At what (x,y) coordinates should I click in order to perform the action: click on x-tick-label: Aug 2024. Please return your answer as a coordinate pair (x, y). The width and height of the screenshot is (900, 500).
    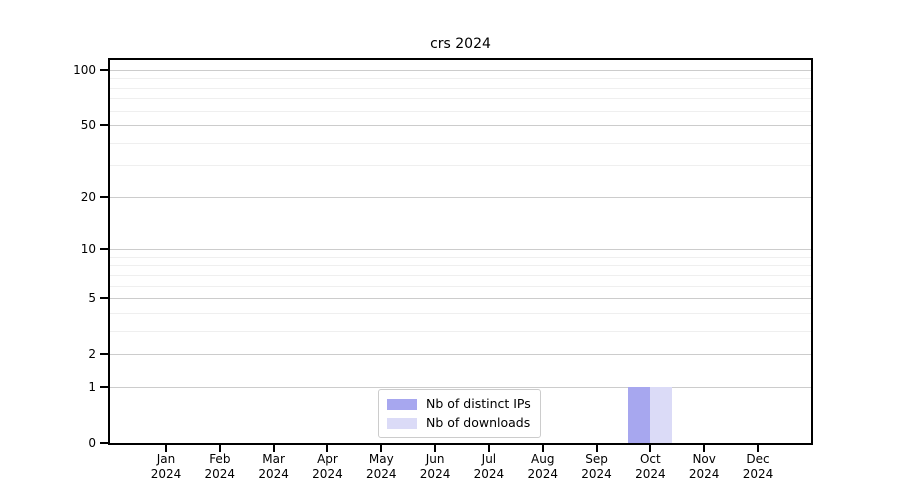
    Looking at the image, I should click on (543, 467).